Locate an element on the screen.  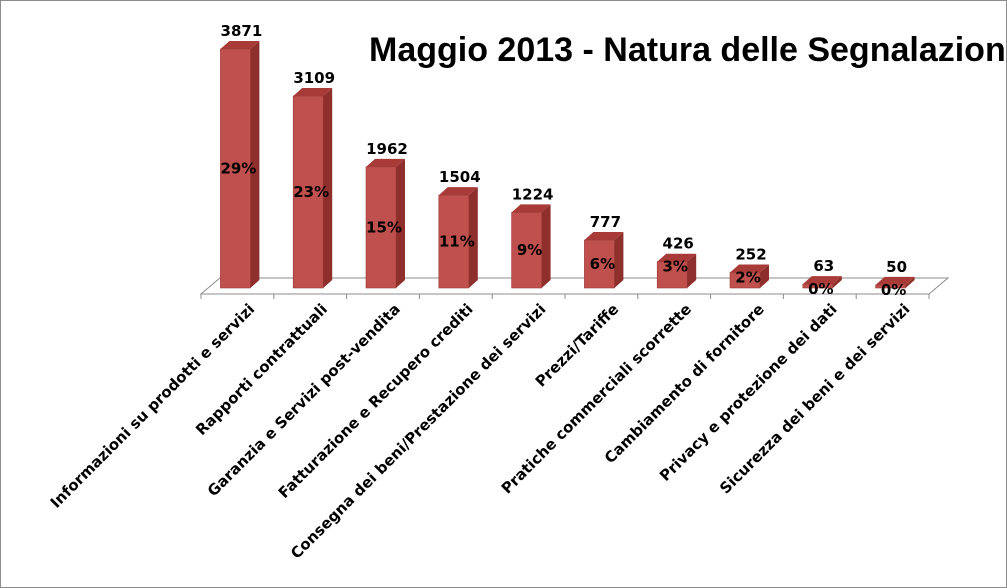
data-label-percent: 23% is located at coordinates (311, 192).